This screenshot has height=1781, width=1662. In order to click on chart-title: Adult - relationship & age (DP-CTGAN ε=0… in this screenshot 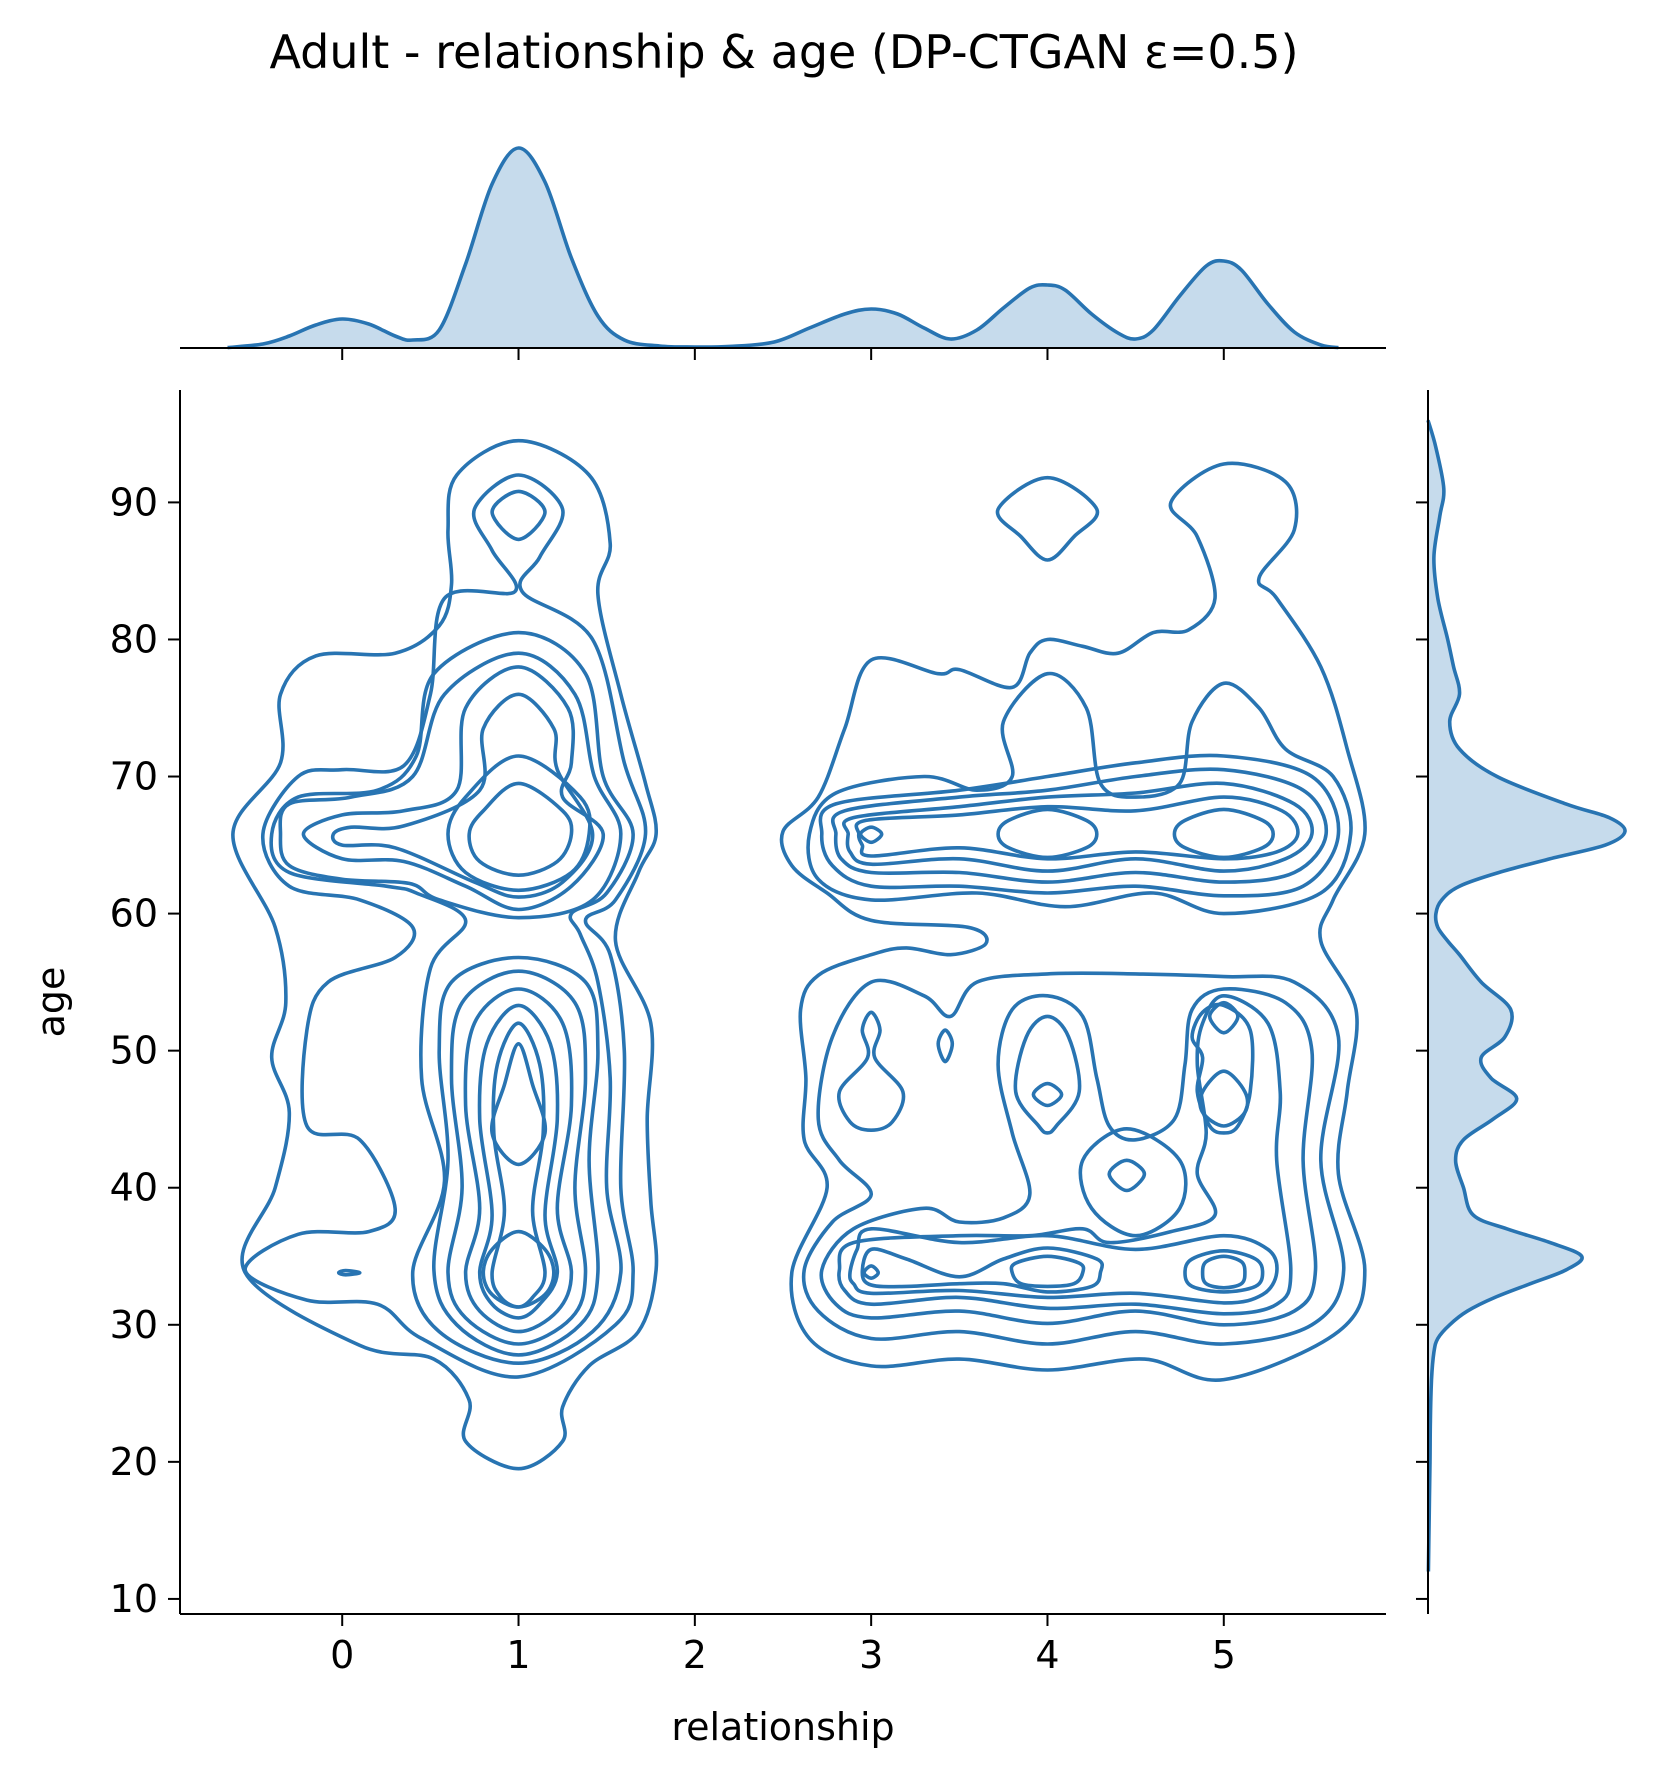, I will do `click(783, 52)`.